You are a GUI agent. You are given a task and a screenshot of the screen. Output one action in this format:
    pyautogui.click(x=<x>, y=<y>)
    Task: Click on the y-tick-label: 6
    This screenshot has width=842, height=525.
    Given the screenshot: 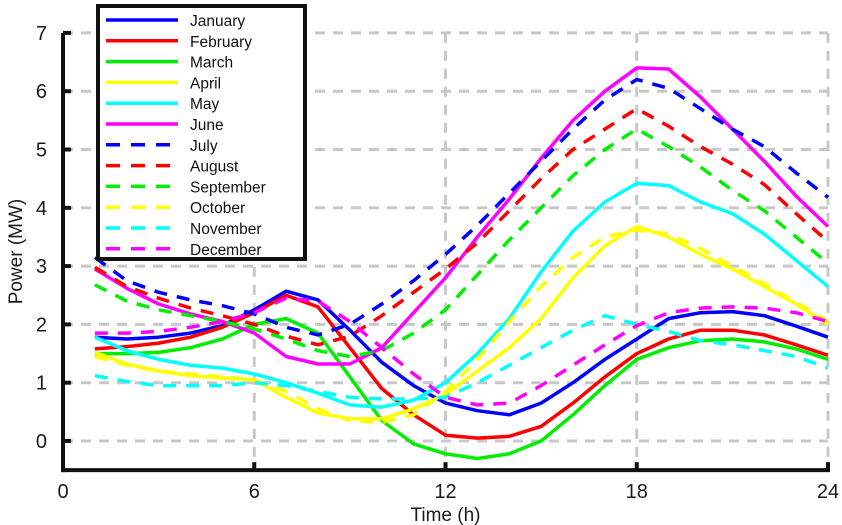 What is the action you would take?
    pyautogui.click(x=41, y=92)
    